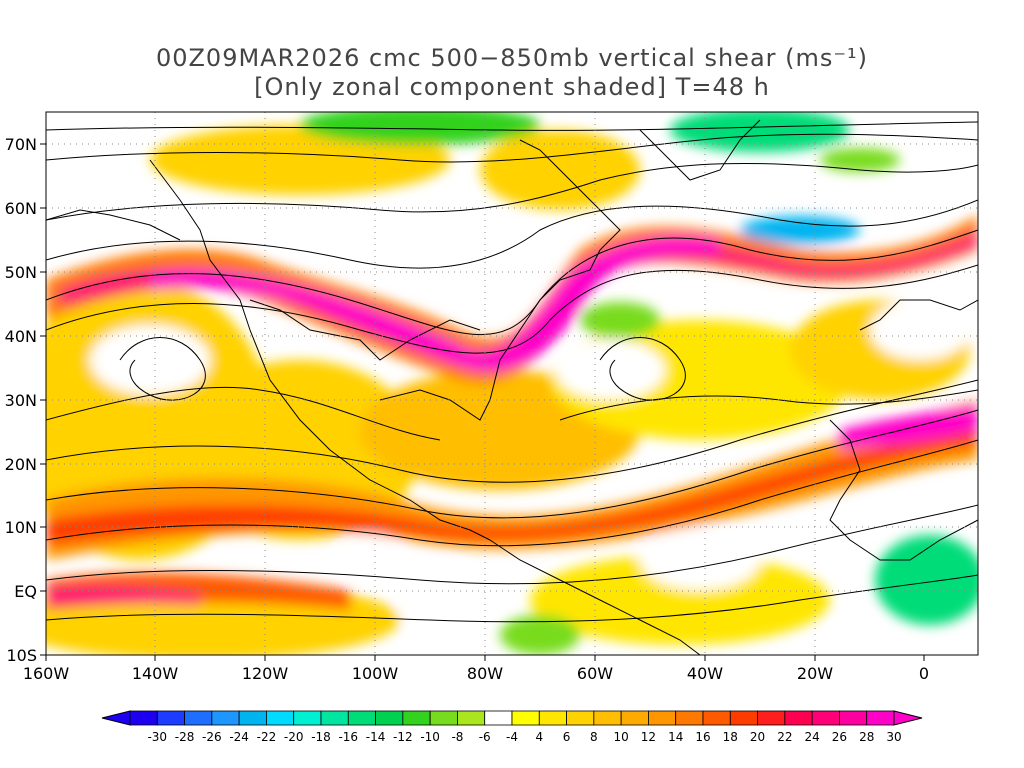 Image resolution: width=1024 pixels, height=768 pixels. Describe the element at coordinates (21, 527) in the screenshot. I see `lat-label: 10N` at that location.